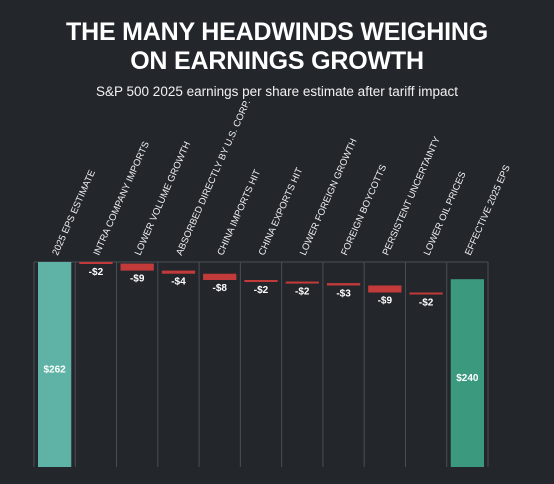 The image size is (554, 484). Describe the element at coordinates (467, 378) in the screenshot. I see `value-label: $240` at that location.